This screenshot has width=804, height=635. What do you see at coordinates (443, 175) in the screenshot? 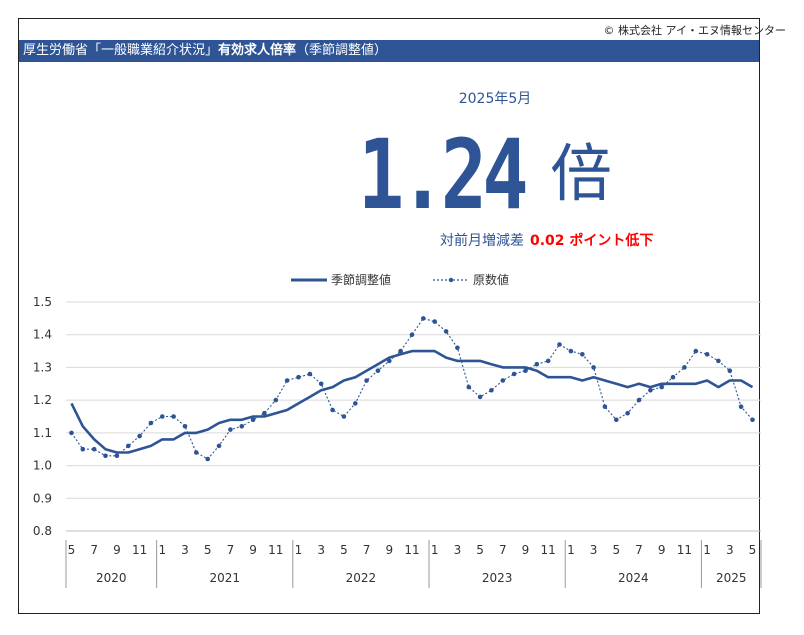
I see `headline-value: 1.24` at bounding box center [443, 175].